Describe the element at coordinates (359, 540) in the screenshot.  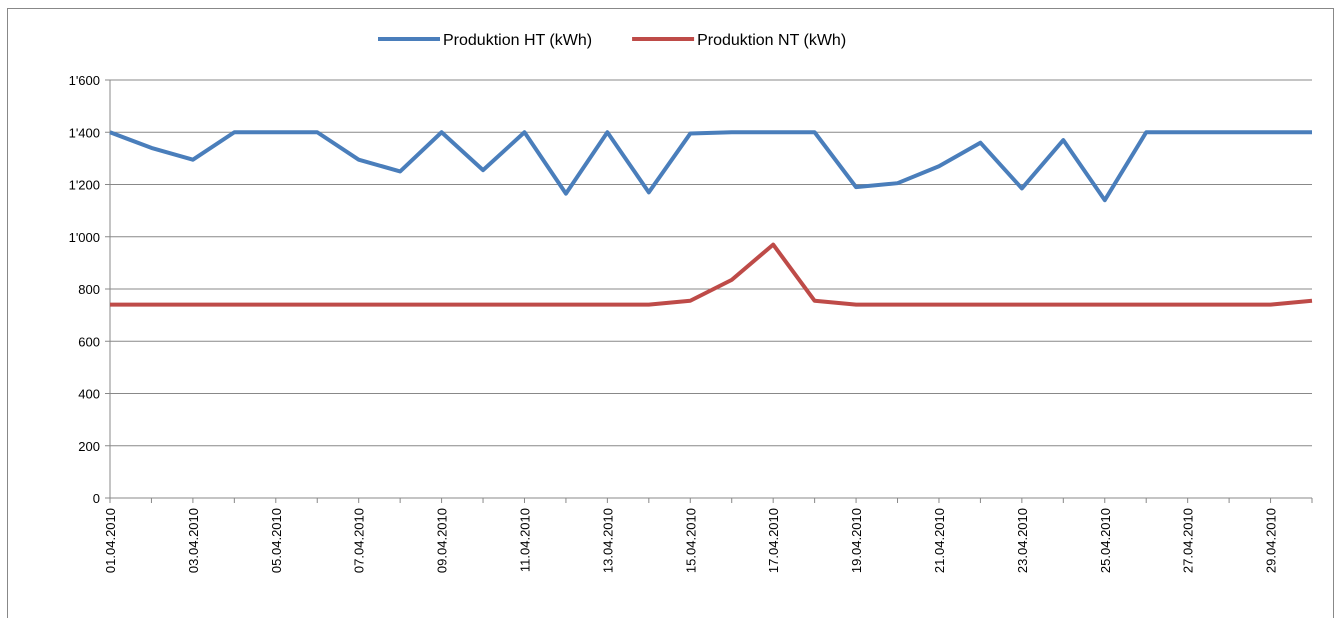
I see `x-tick-label: 07.04.2010` at that location.